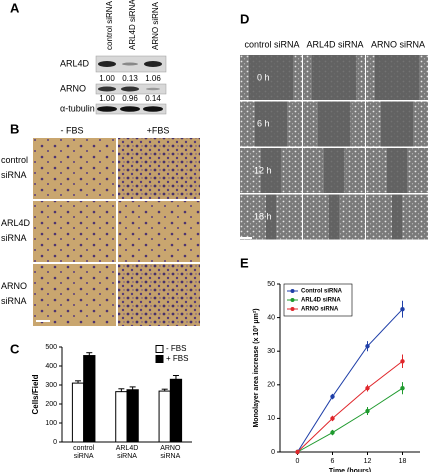 The image size is (429, 472). What do you see at coordinates (127, 452) in the screenshot?
I see `x-tick-label: ARL4D siRNA` at bounding box center [127, 452].